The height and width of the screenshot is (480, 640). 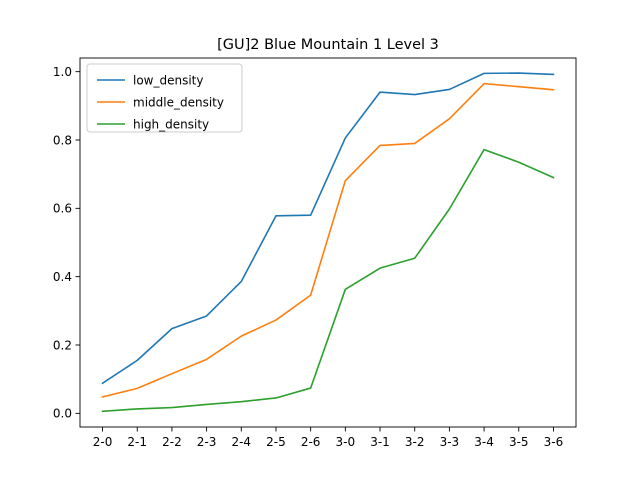 What do you see at coordinates (380, 442) in the screenshot?
I see `x-tick-label: 3-1` at bounding box center [380, 442].